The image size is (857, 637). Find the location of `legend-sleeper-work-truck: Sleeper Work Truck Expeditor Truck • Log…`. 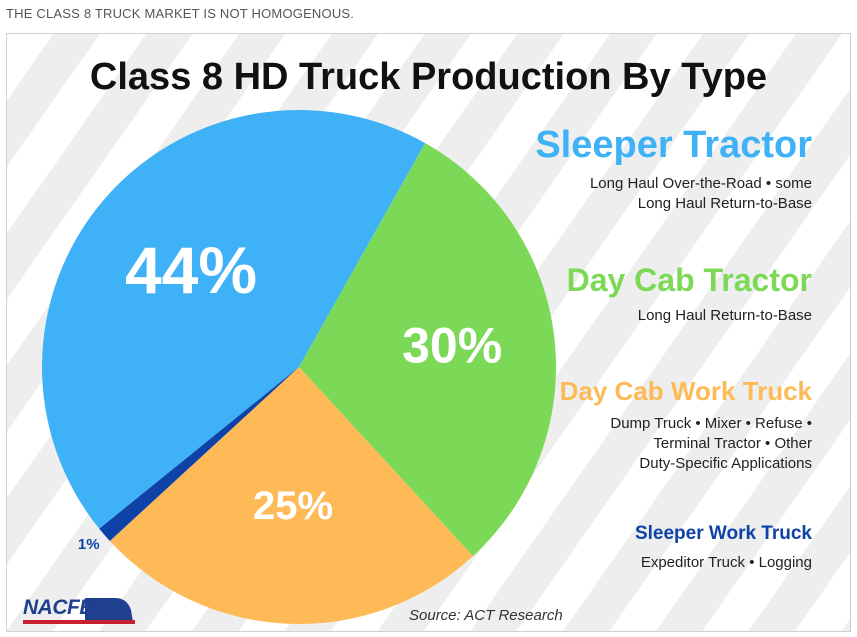

legend-sleeper-work-truck: Sleeper Work Truck Expeditor Truck • Log… is located at coordinates (723, 548).